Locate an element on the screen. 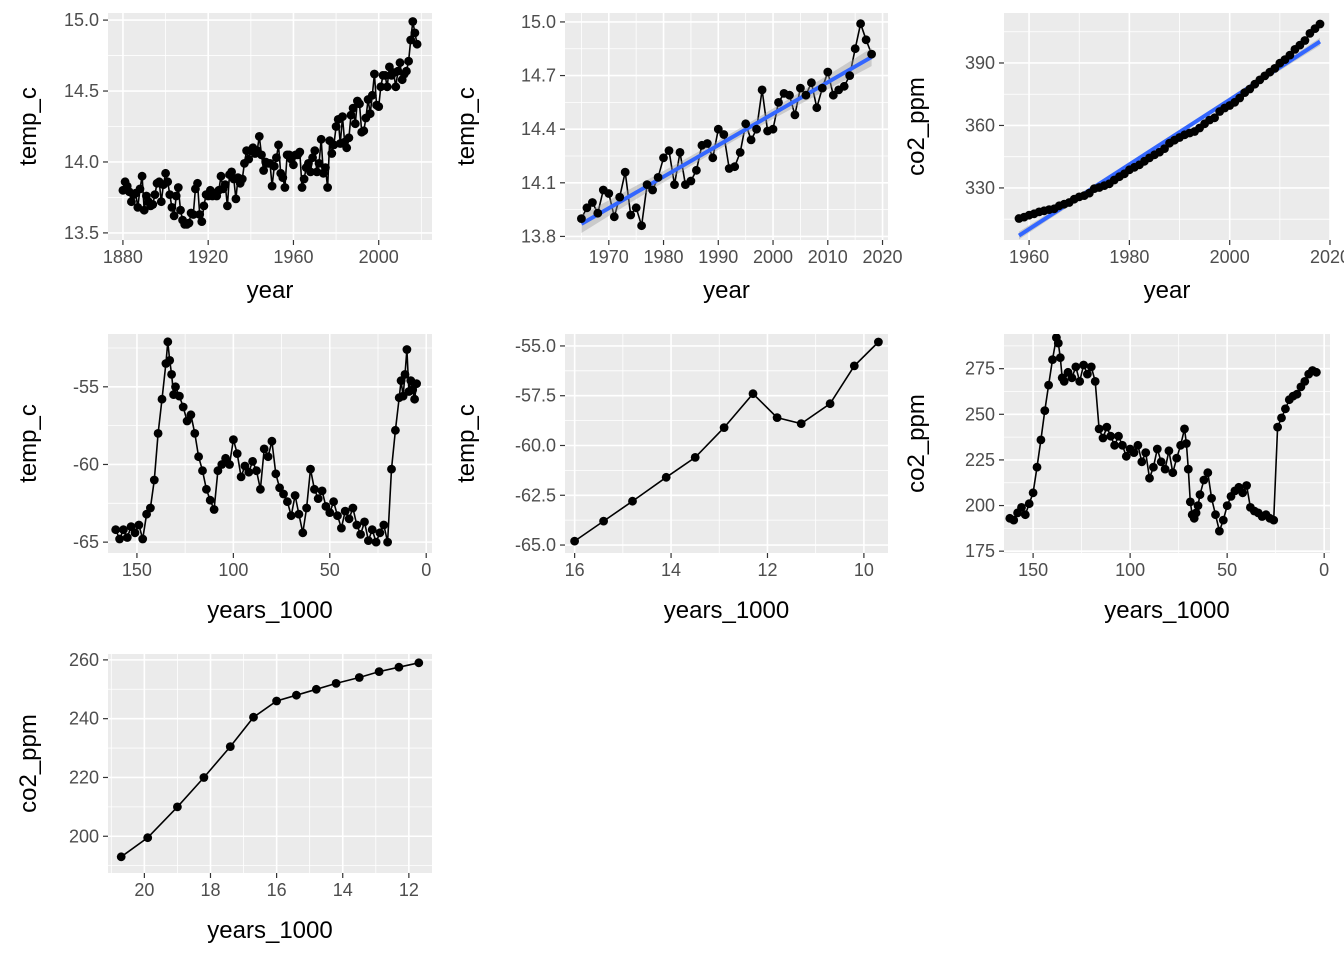 Image resolution: width=1344 pixels, height=960 pixels. y-tick-label: 175 is located at coordinates (980, 551).